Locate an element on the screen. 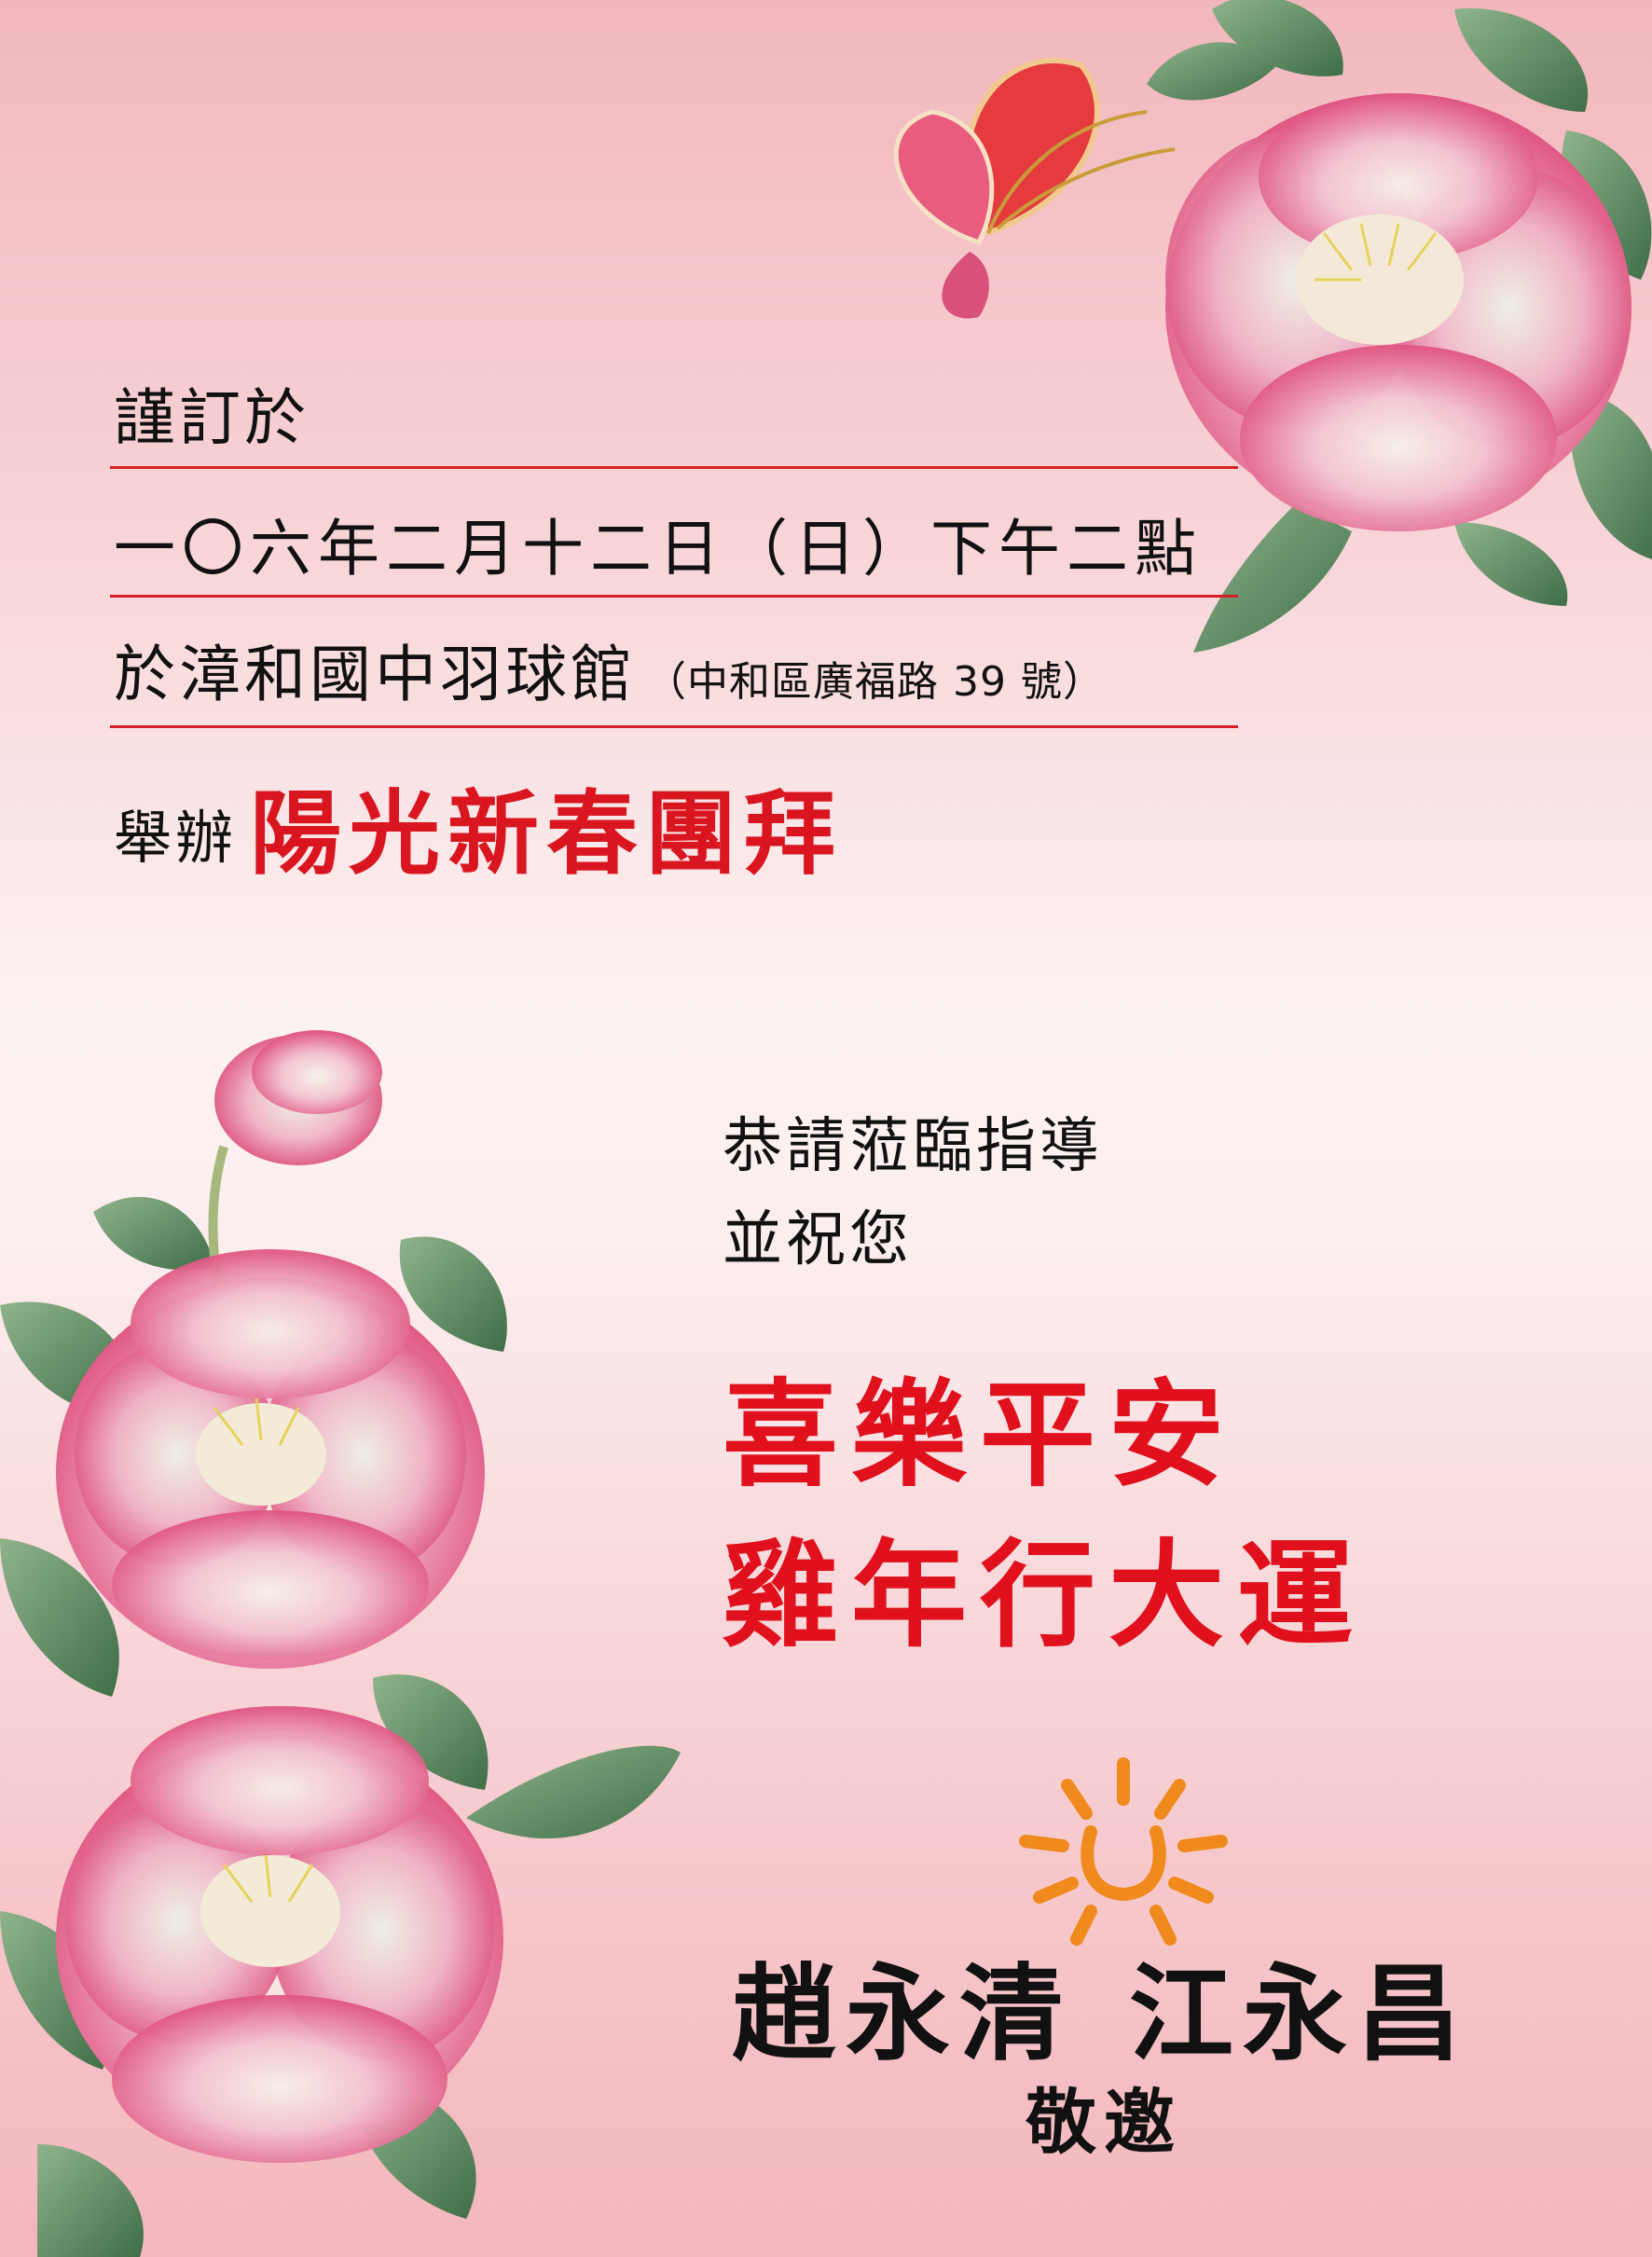 Image resolution: width=1652 pixels, height=2257 pixels. closing-text: 敬邀 is located at coordinates (1104, 2123).